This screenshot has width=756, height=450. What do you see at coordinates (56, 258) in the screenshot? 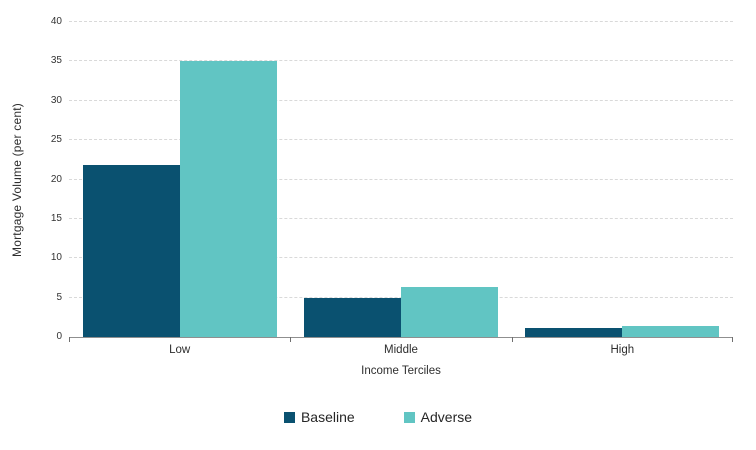
I see `y-tick-label-10: 10` at bounding box center [56, 258].